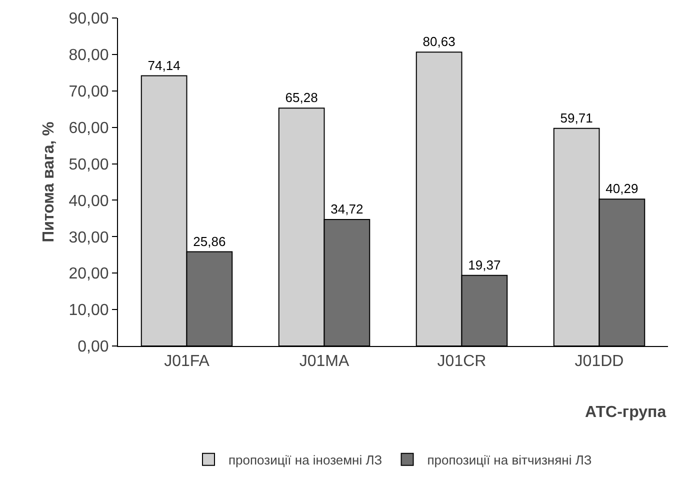 The height and width of the screenshot is (487, 680). I want to click on y-tick-label: 90,00, so click(88, 19).